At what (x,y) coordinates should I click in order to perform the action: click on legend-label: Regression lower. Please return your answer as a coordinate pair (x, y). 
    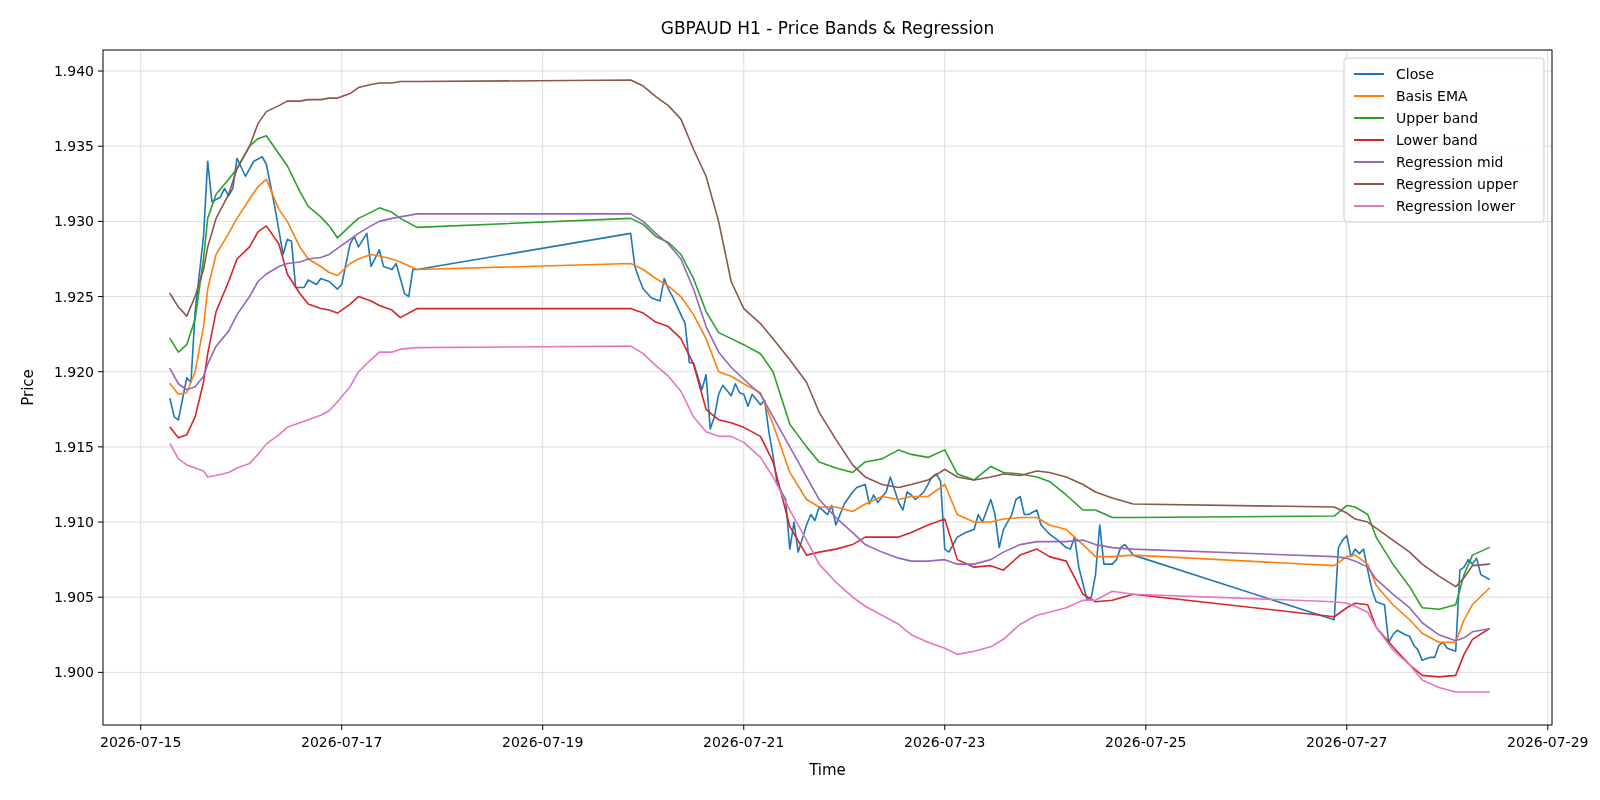
    Looking at the image, I should click on (1456, 206).